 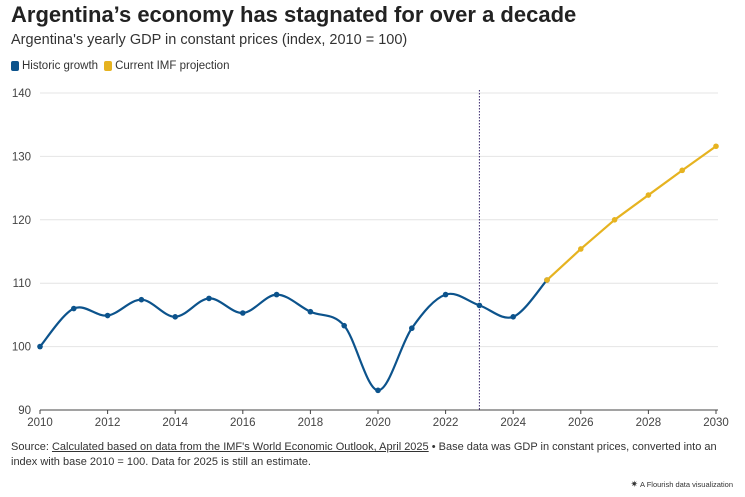 What do you see at coordinates (634, 484) in the screenshot?
I see `flourish-icon: ✷` at bounding box center [634, 484].